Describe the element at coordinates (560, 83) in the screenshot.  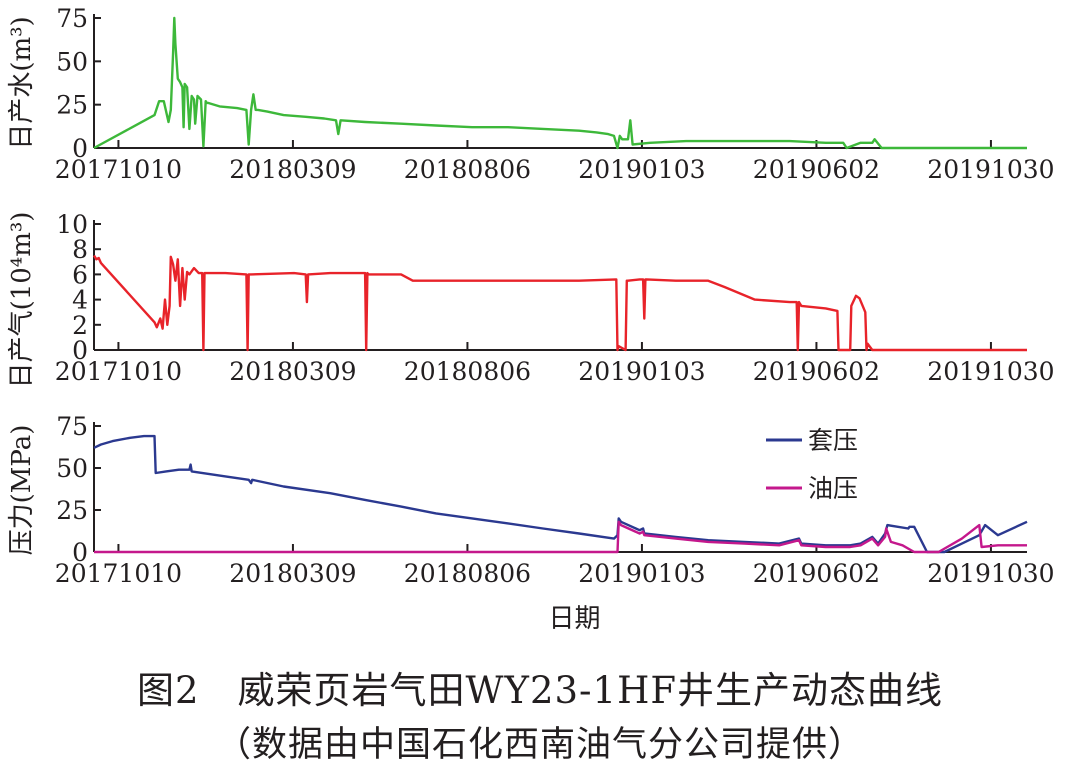
I see `series-line-daily-water` at that location.